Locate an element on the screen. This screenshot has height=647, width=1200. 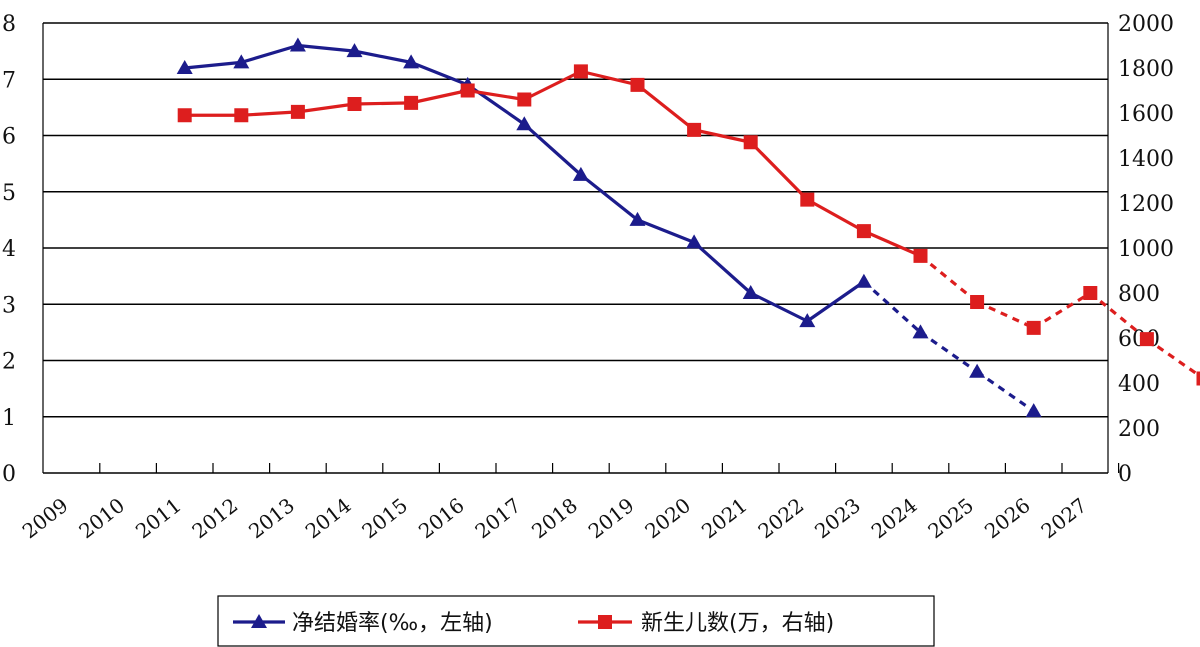
right-axis-tick-label: 1000 is located at coordinates (1146, 249).